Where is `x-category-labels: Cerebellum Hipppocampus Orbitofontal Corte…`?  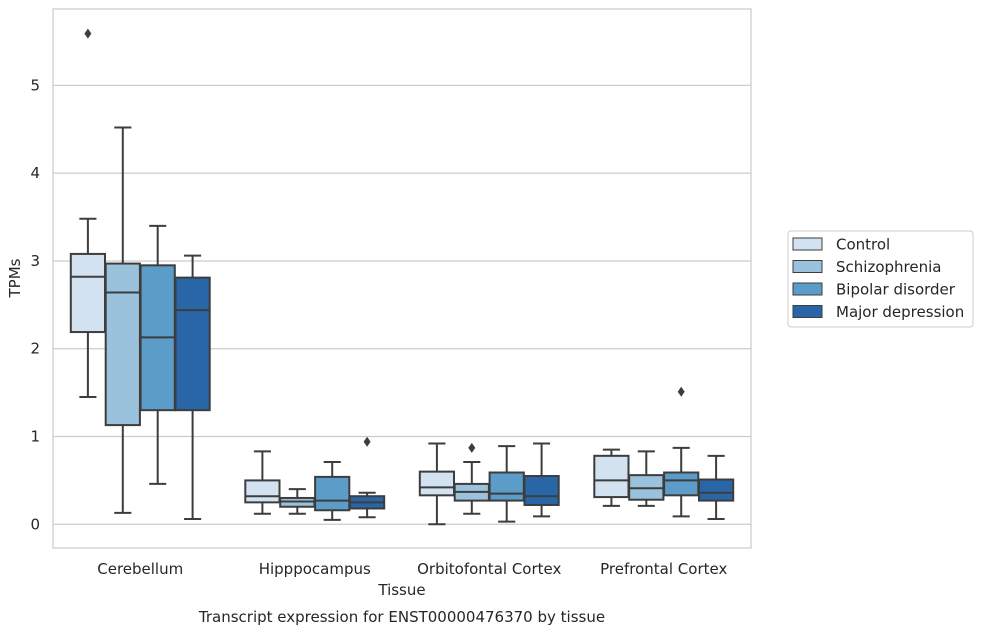 x-category-labels: Cerebellum Hipppocampus Orbitofontal Corte… is located at coordinates (412, 569).